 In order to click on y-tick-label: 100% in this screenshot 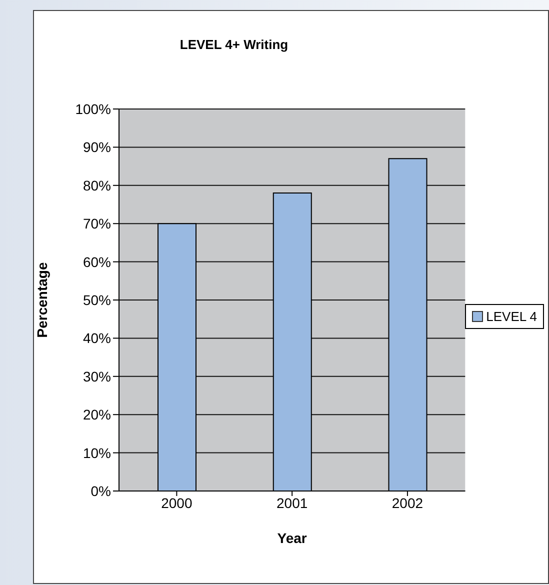, I will do `click(93, 108)`.